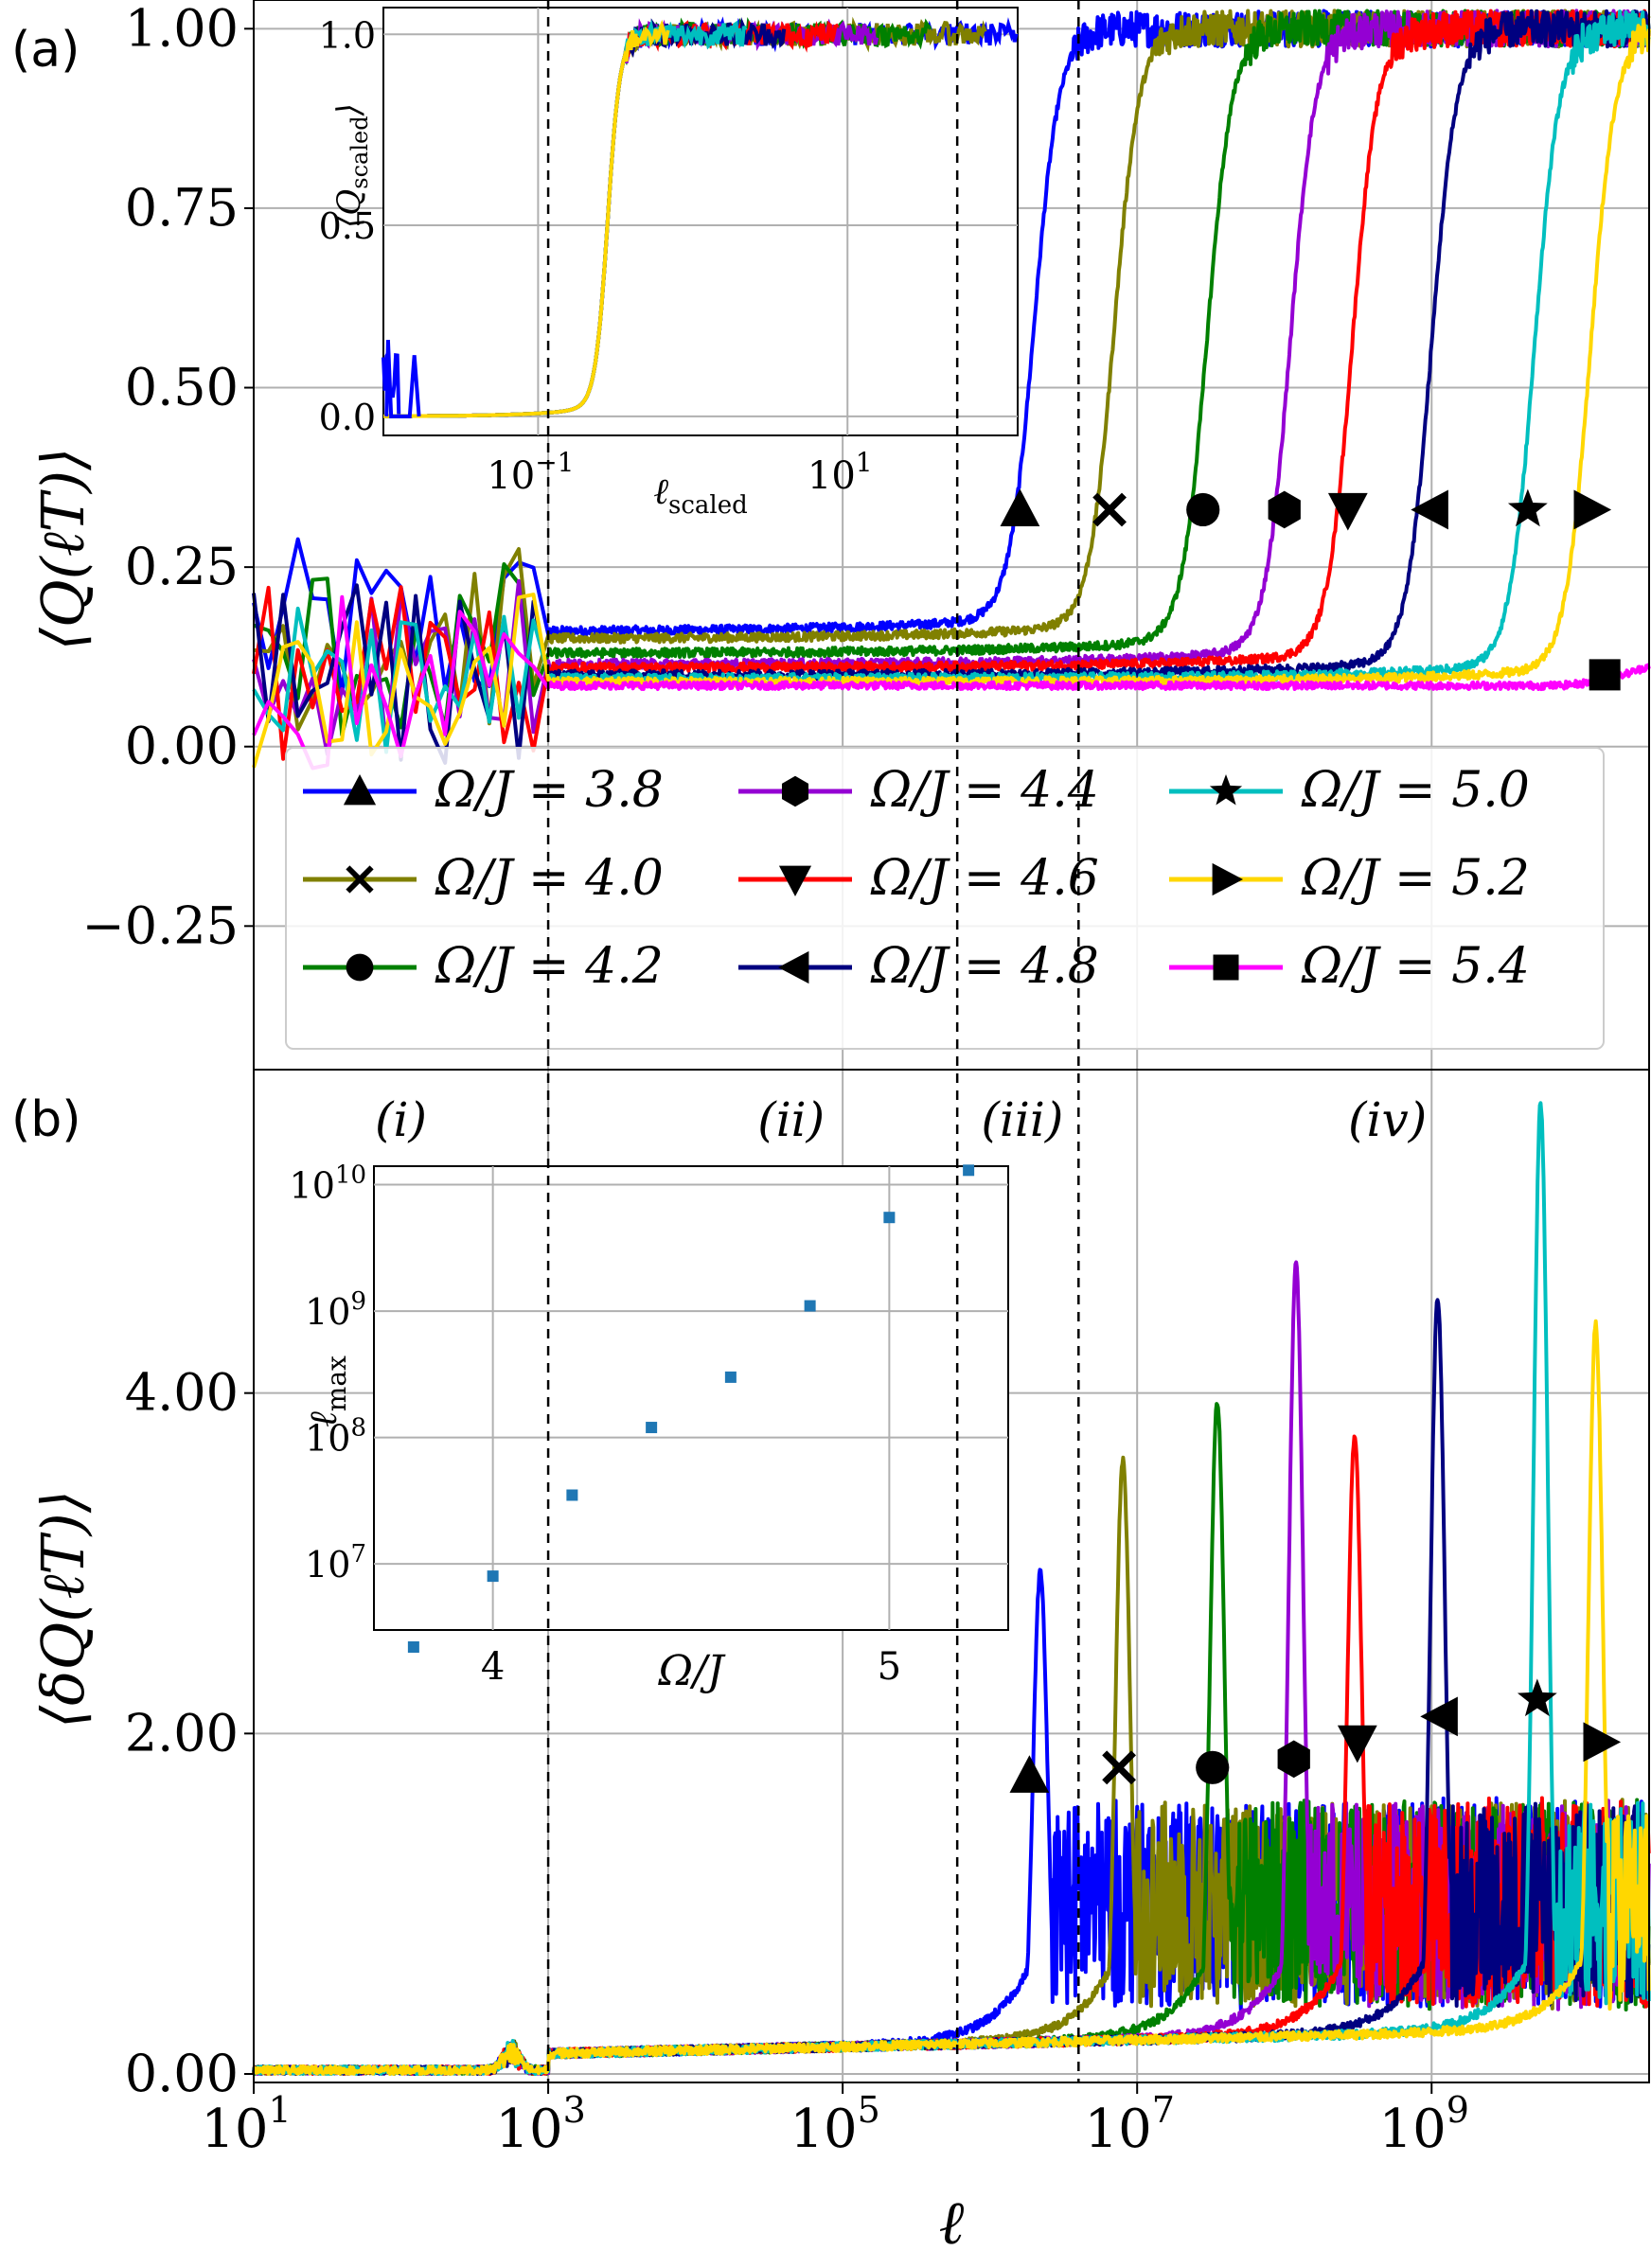 This screenshot has height=2268, width=1651. Describe the element at coordinates (1415, 878) in the screenshot. I see `legend-label: Ω/J = 5.2` at that location.